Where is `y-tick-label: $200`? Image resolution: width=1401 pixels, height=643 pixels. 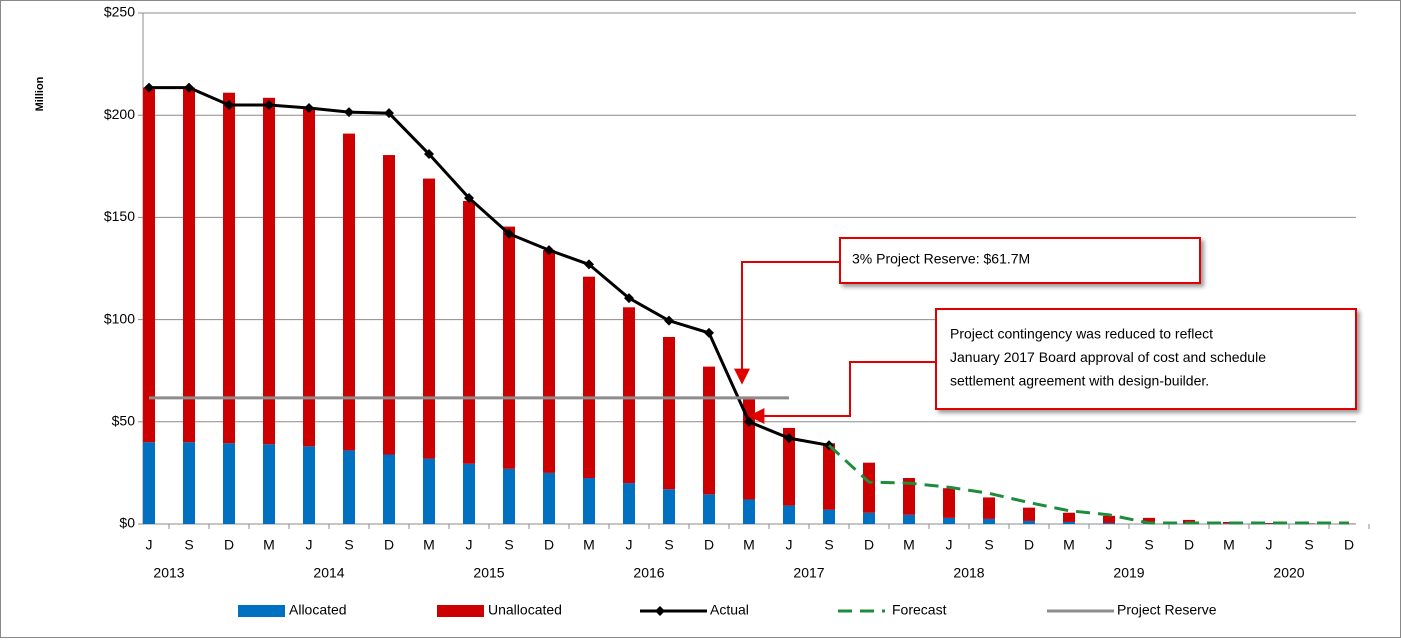
y-tick-label: $200 is located at coordinates (119, 114).